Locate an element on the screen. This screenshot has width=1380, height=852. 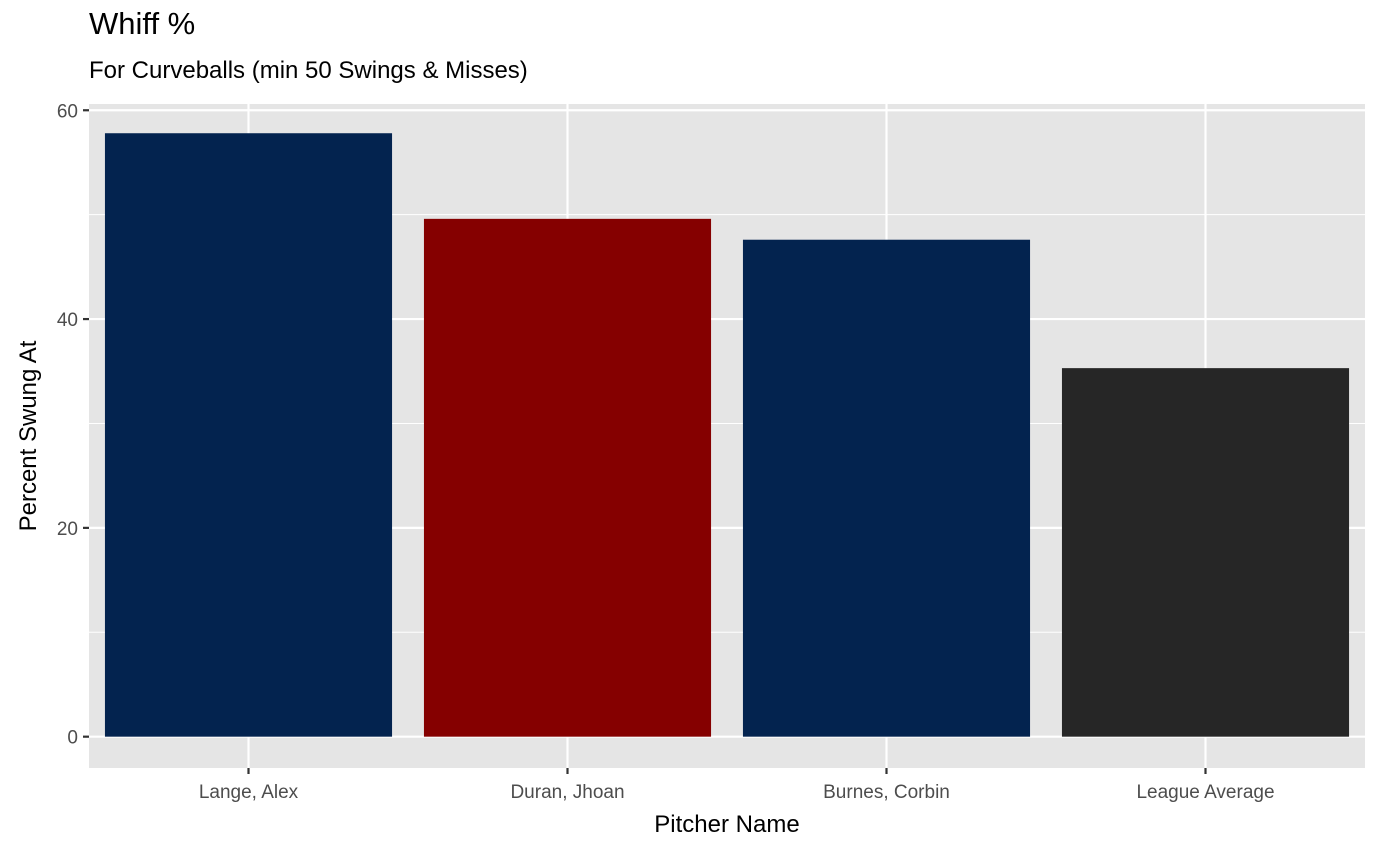
chart-subtitle: For Curveballs (min 50 Swings & Misses) is located at coordinates (308, 70).